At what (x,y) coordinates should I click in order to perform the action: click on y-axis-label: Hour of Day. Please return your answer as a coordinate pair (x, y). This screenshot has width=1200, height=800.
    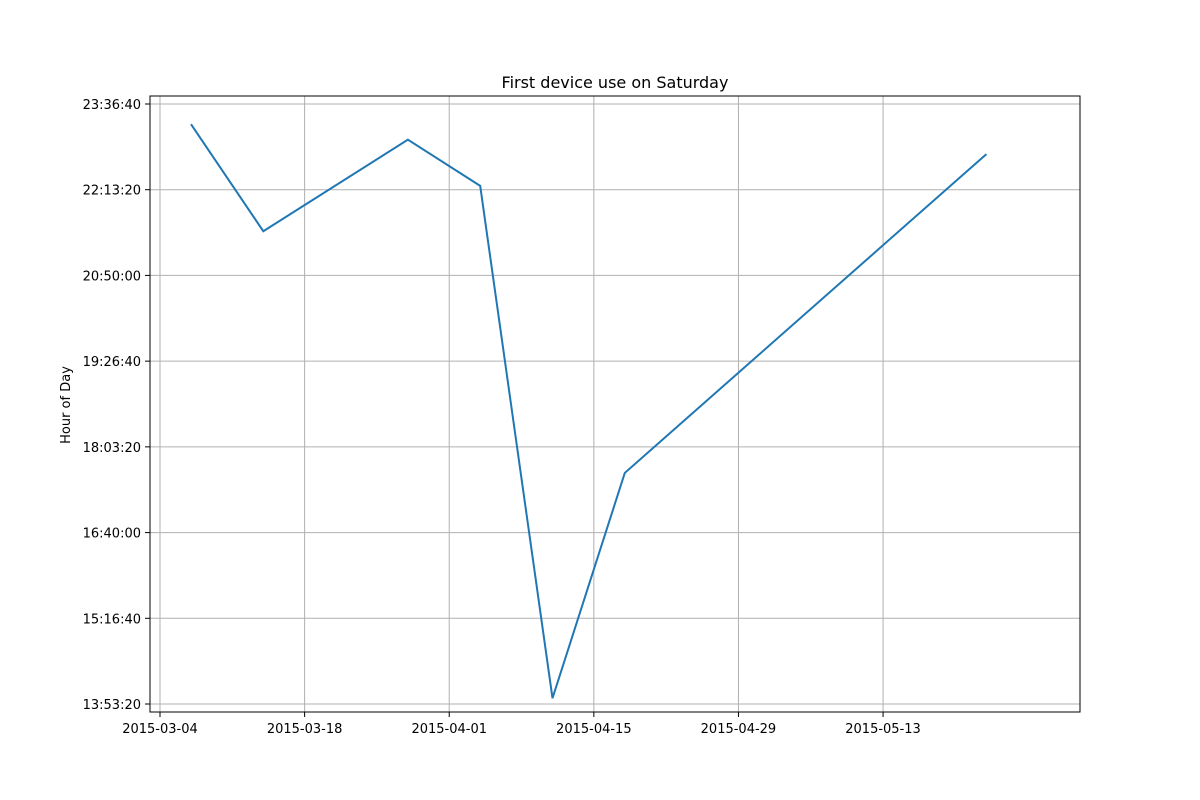
    Looking at the image, I should click on (66, 405).